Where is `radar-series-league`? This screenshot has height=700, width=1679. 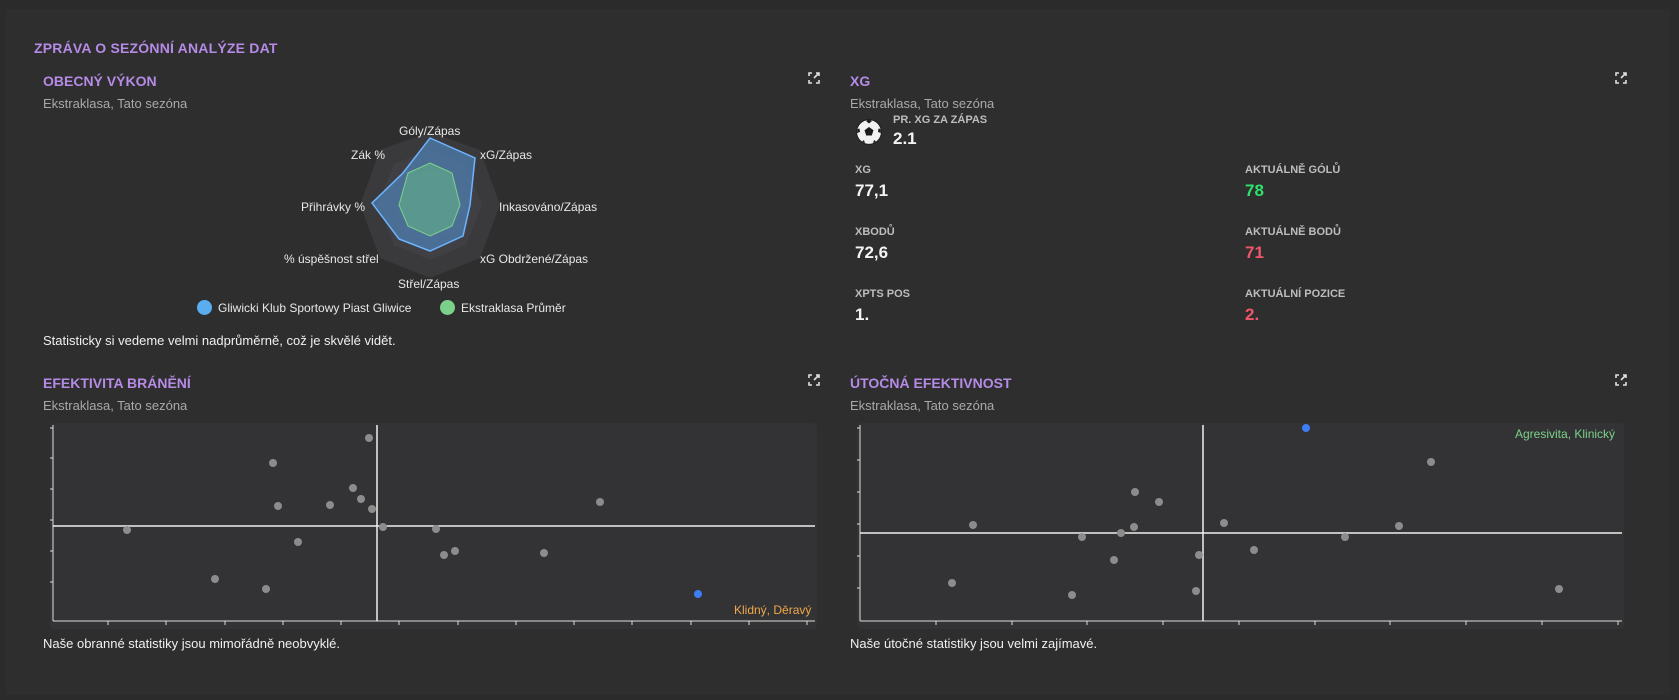 radar-series-league is located at coordinates (429, 199).